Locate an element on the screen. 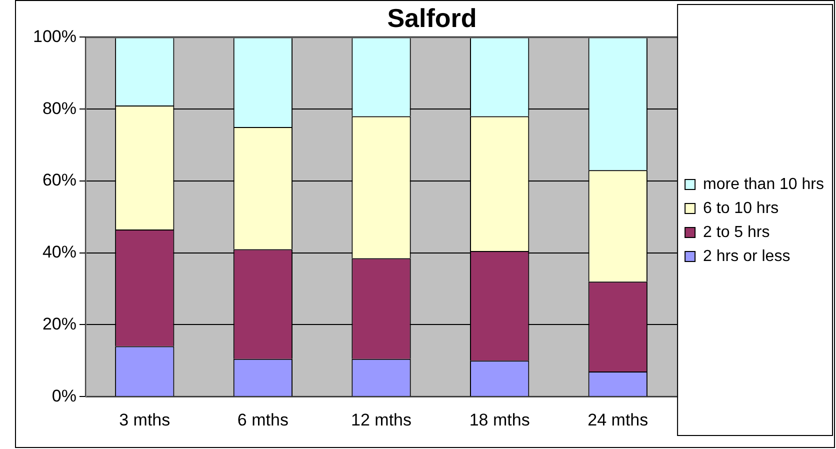 Image resolution: width=836 pixels, height=449 pixels. legend-label: 6 to 10 hrs is located at coordinates (741, 208).